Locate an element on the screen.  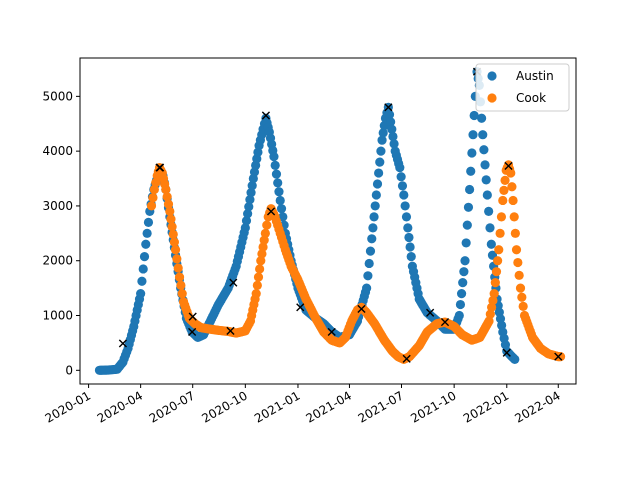
x-tick-label: 2020-07 is located at coordinates (172, 406).